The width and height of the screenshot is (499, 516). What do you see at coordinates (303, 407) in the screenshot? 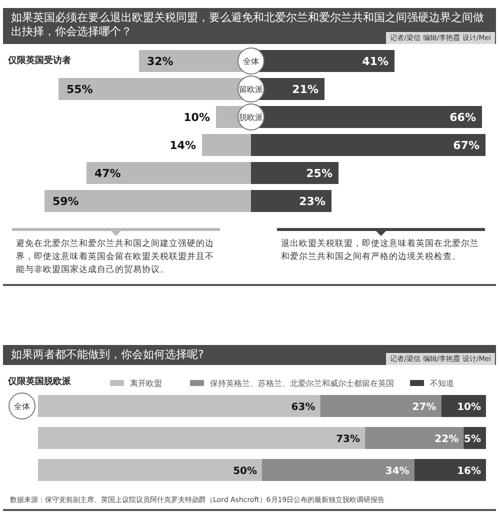
I see `data-label: 63%` at bounding box center [303, 407].